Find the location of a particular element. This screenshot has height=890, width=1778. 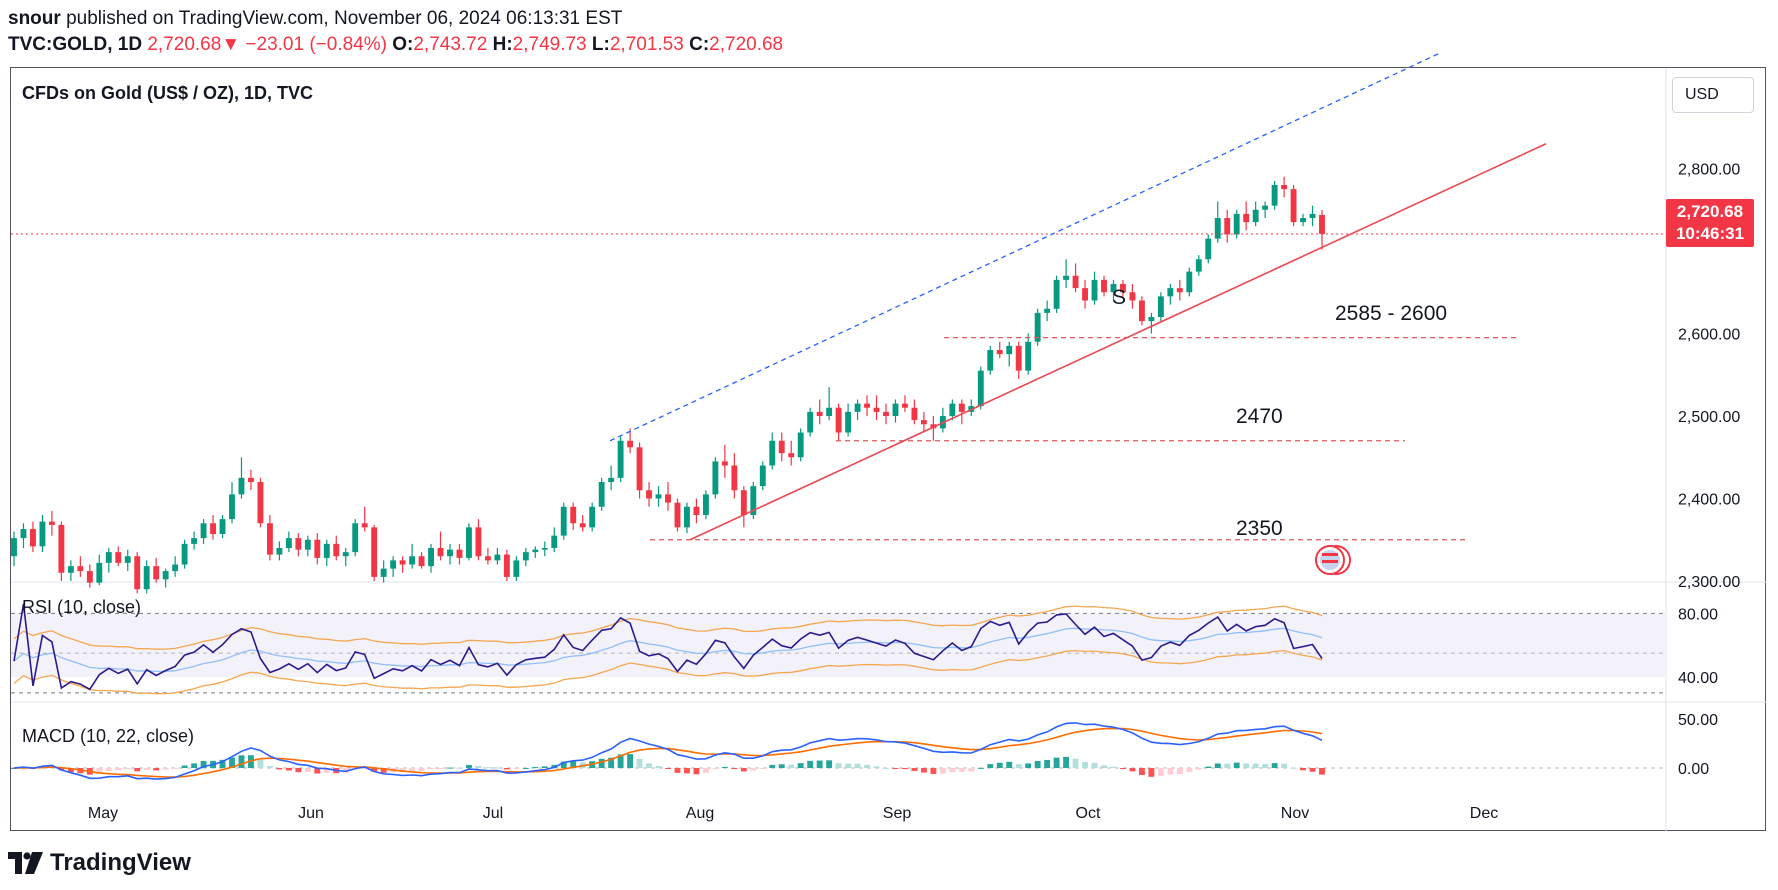

macd-signal-line is located at coordinates (668, 752).